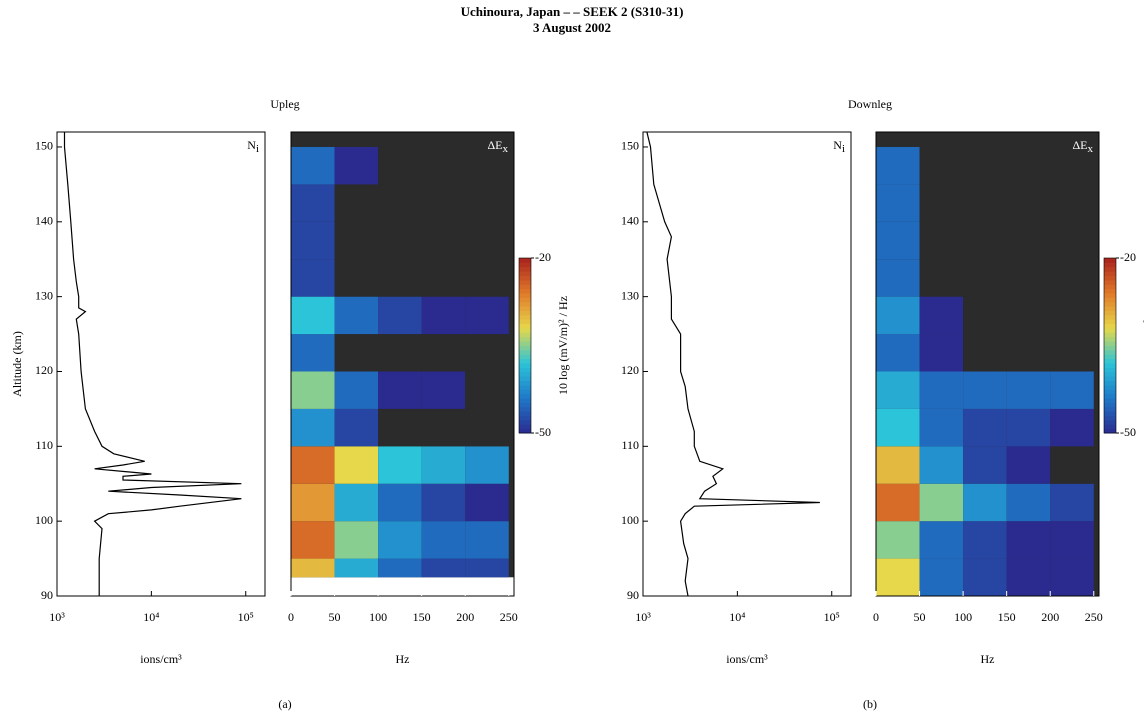  What do you see at coordinates (633, 595) in the screenshot?
I see `y-tick-label: 90` at bounding box center [633, 595].